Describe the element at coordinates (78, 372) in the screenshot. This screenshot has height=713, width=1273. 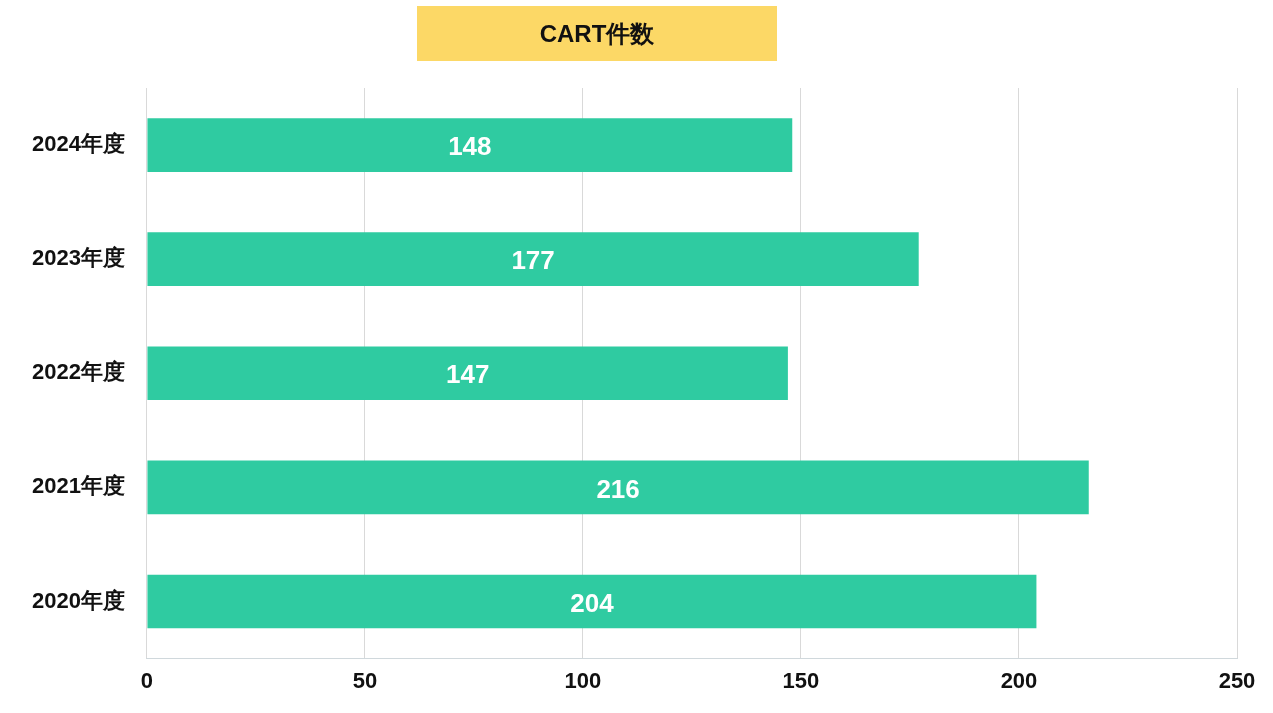
I see `y-tick-label: 2022年度` at that location.